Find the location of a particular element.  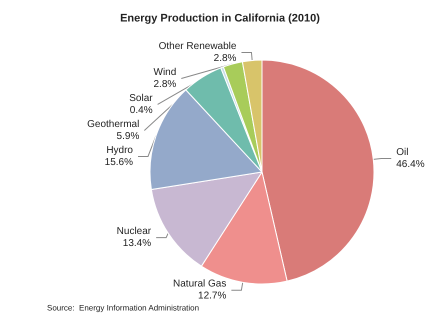

source-note: Source: Energy Information Administration is located at coordinates (123, 308).